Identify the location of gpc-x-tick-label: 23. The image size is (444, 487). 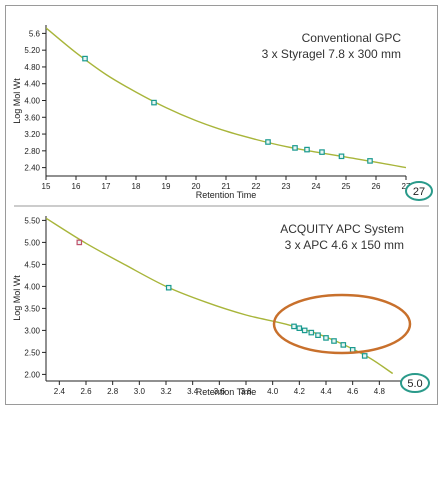
(286, 186).